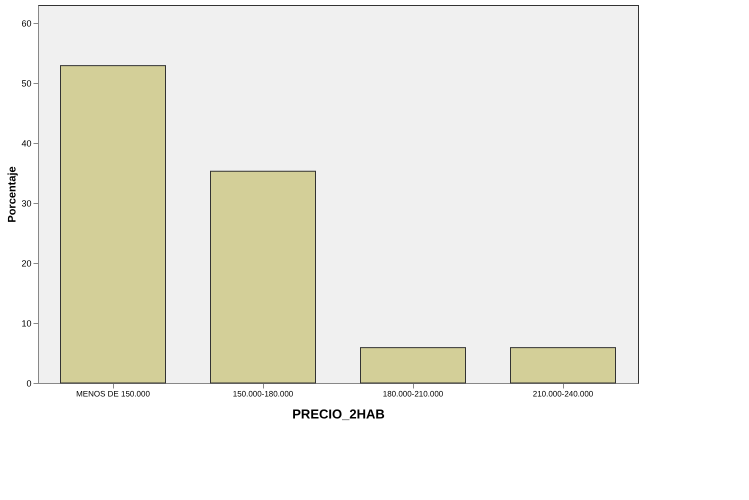 Image resolution: width=749 pixels, height=500 pixels. I want to click on x-tick-label: MENOS DE 150.000, so click(113, 394).